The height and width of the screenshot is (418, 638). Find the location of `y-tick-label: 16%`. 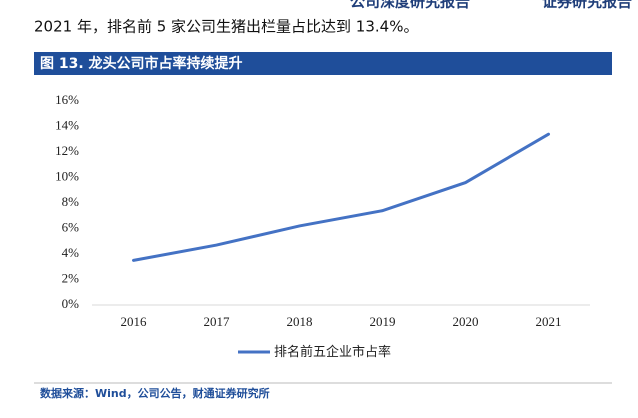

y-tick-label: 16% is located at coordinates (67, 99).